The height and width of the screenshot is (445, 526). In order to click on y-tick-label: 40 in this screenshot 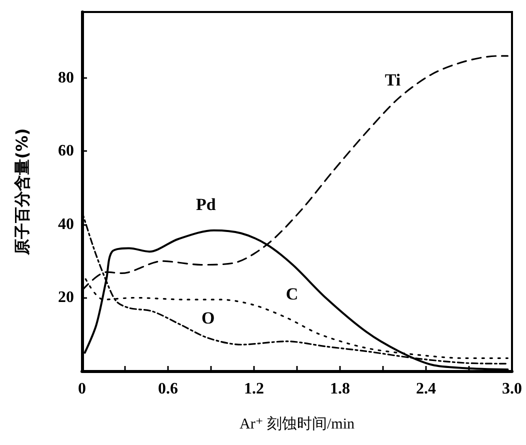, I will do `click(66, 224)`.